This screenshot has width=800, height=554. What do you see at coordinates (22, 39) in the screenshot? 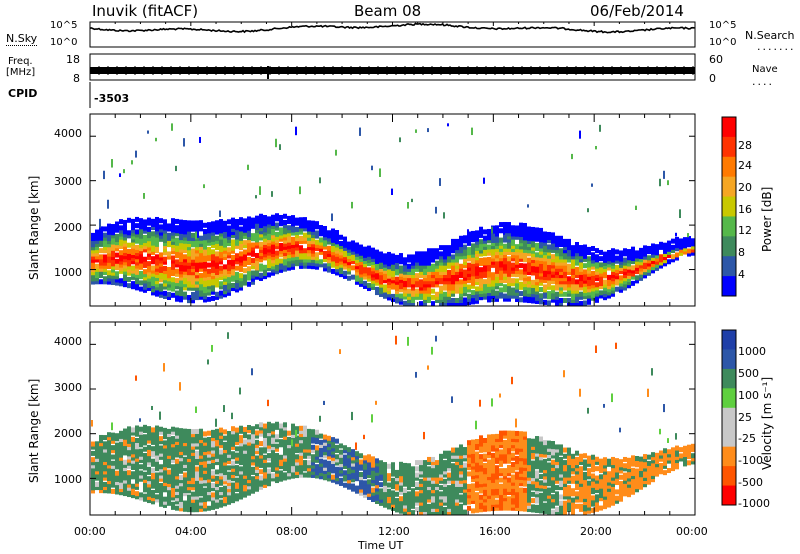
I see `nsky-label: N.Sky` at bounding box center [22, 39].